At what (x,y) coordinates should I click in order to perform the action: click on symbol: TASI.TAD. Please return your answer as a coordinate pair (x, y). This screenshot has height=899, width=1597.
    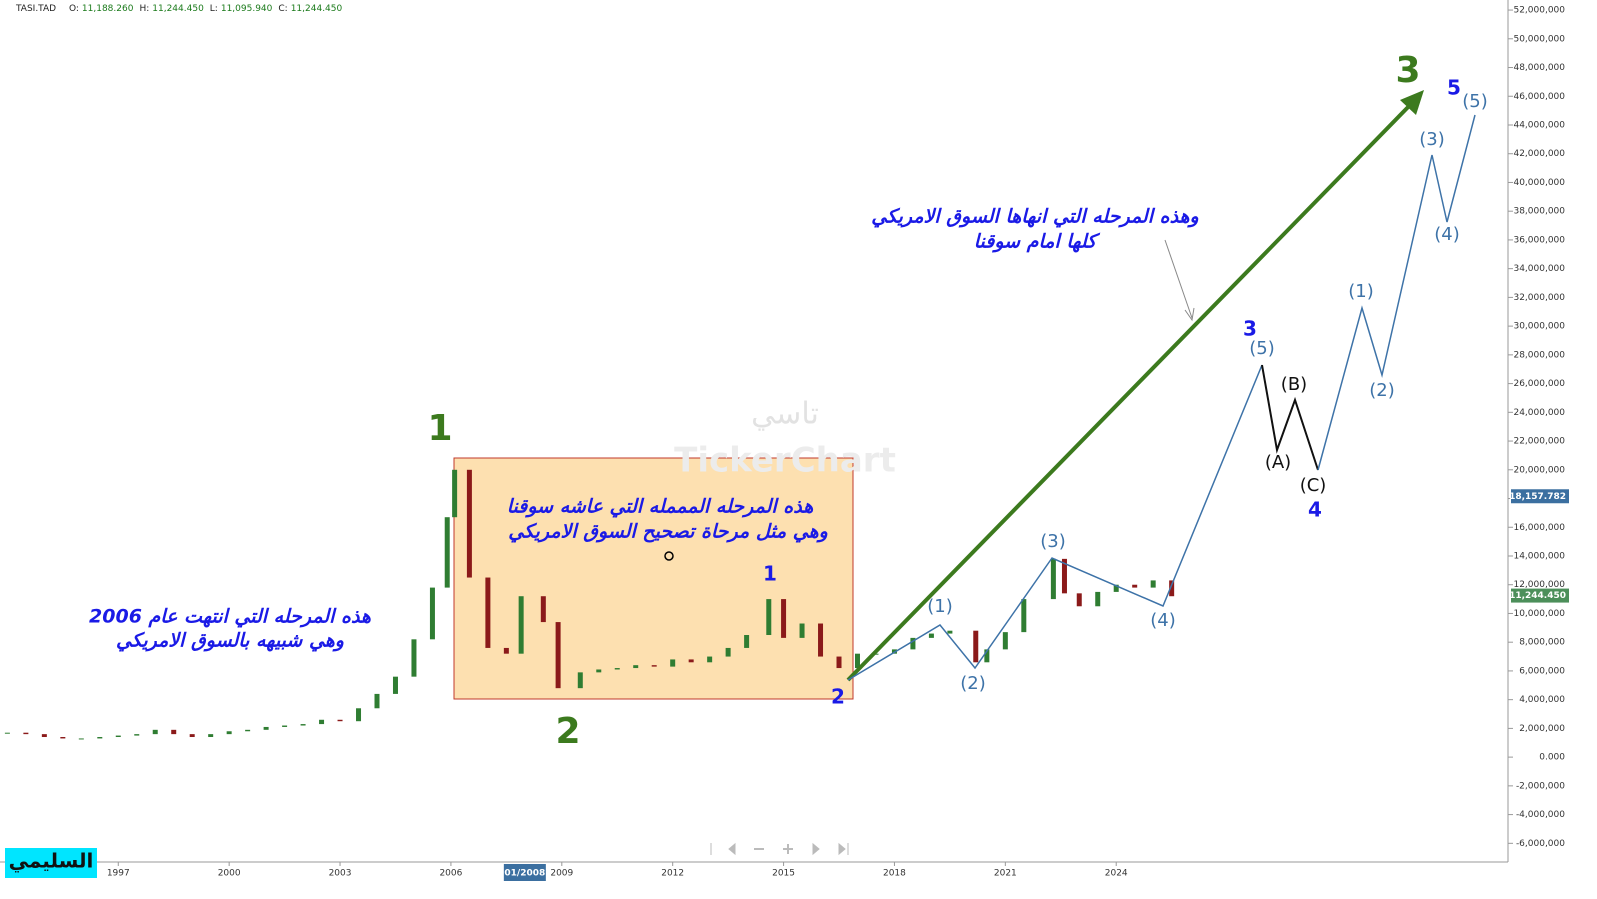
    Looking at the image, I should click on (36, 9).